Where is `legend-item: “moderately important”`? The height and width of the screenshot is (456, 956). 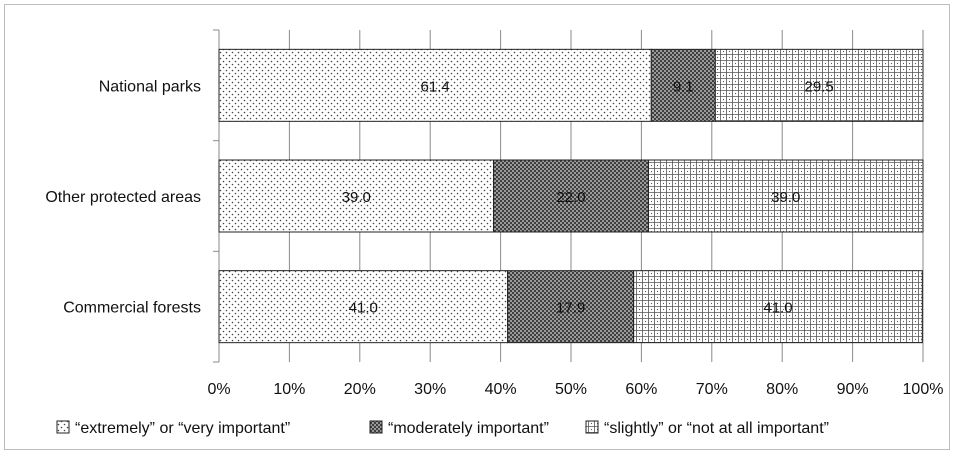 legend-item: “moderately important” is located at coordinates (459, 428).